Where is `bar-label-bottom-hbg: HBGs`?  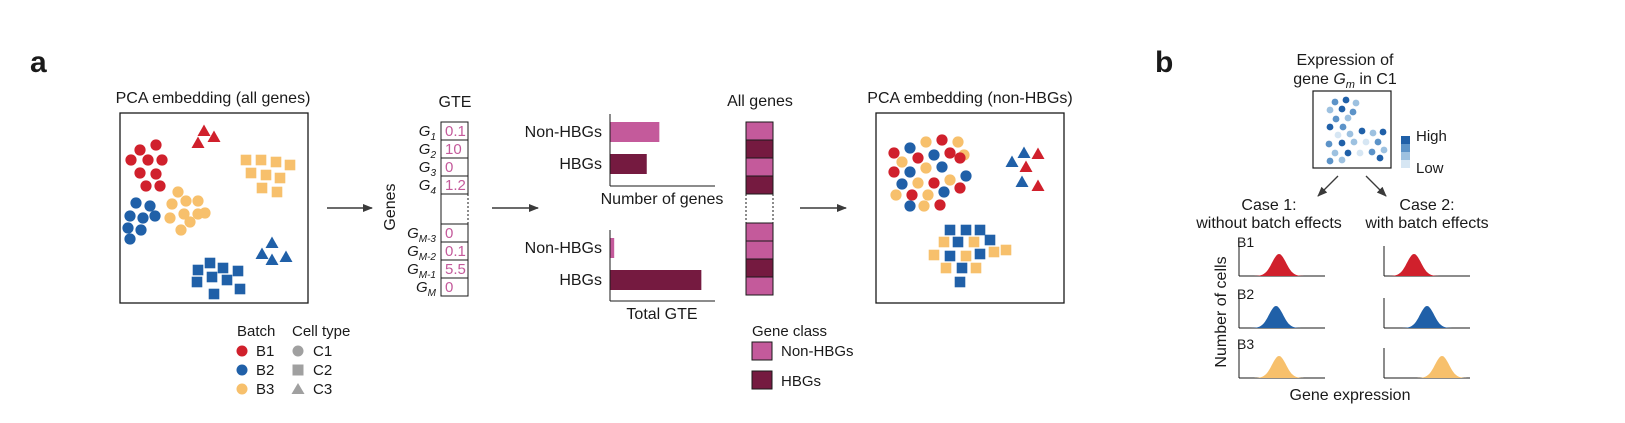 bar-label-bottom-hbg: HBGs is located at coordinates (580, 280).